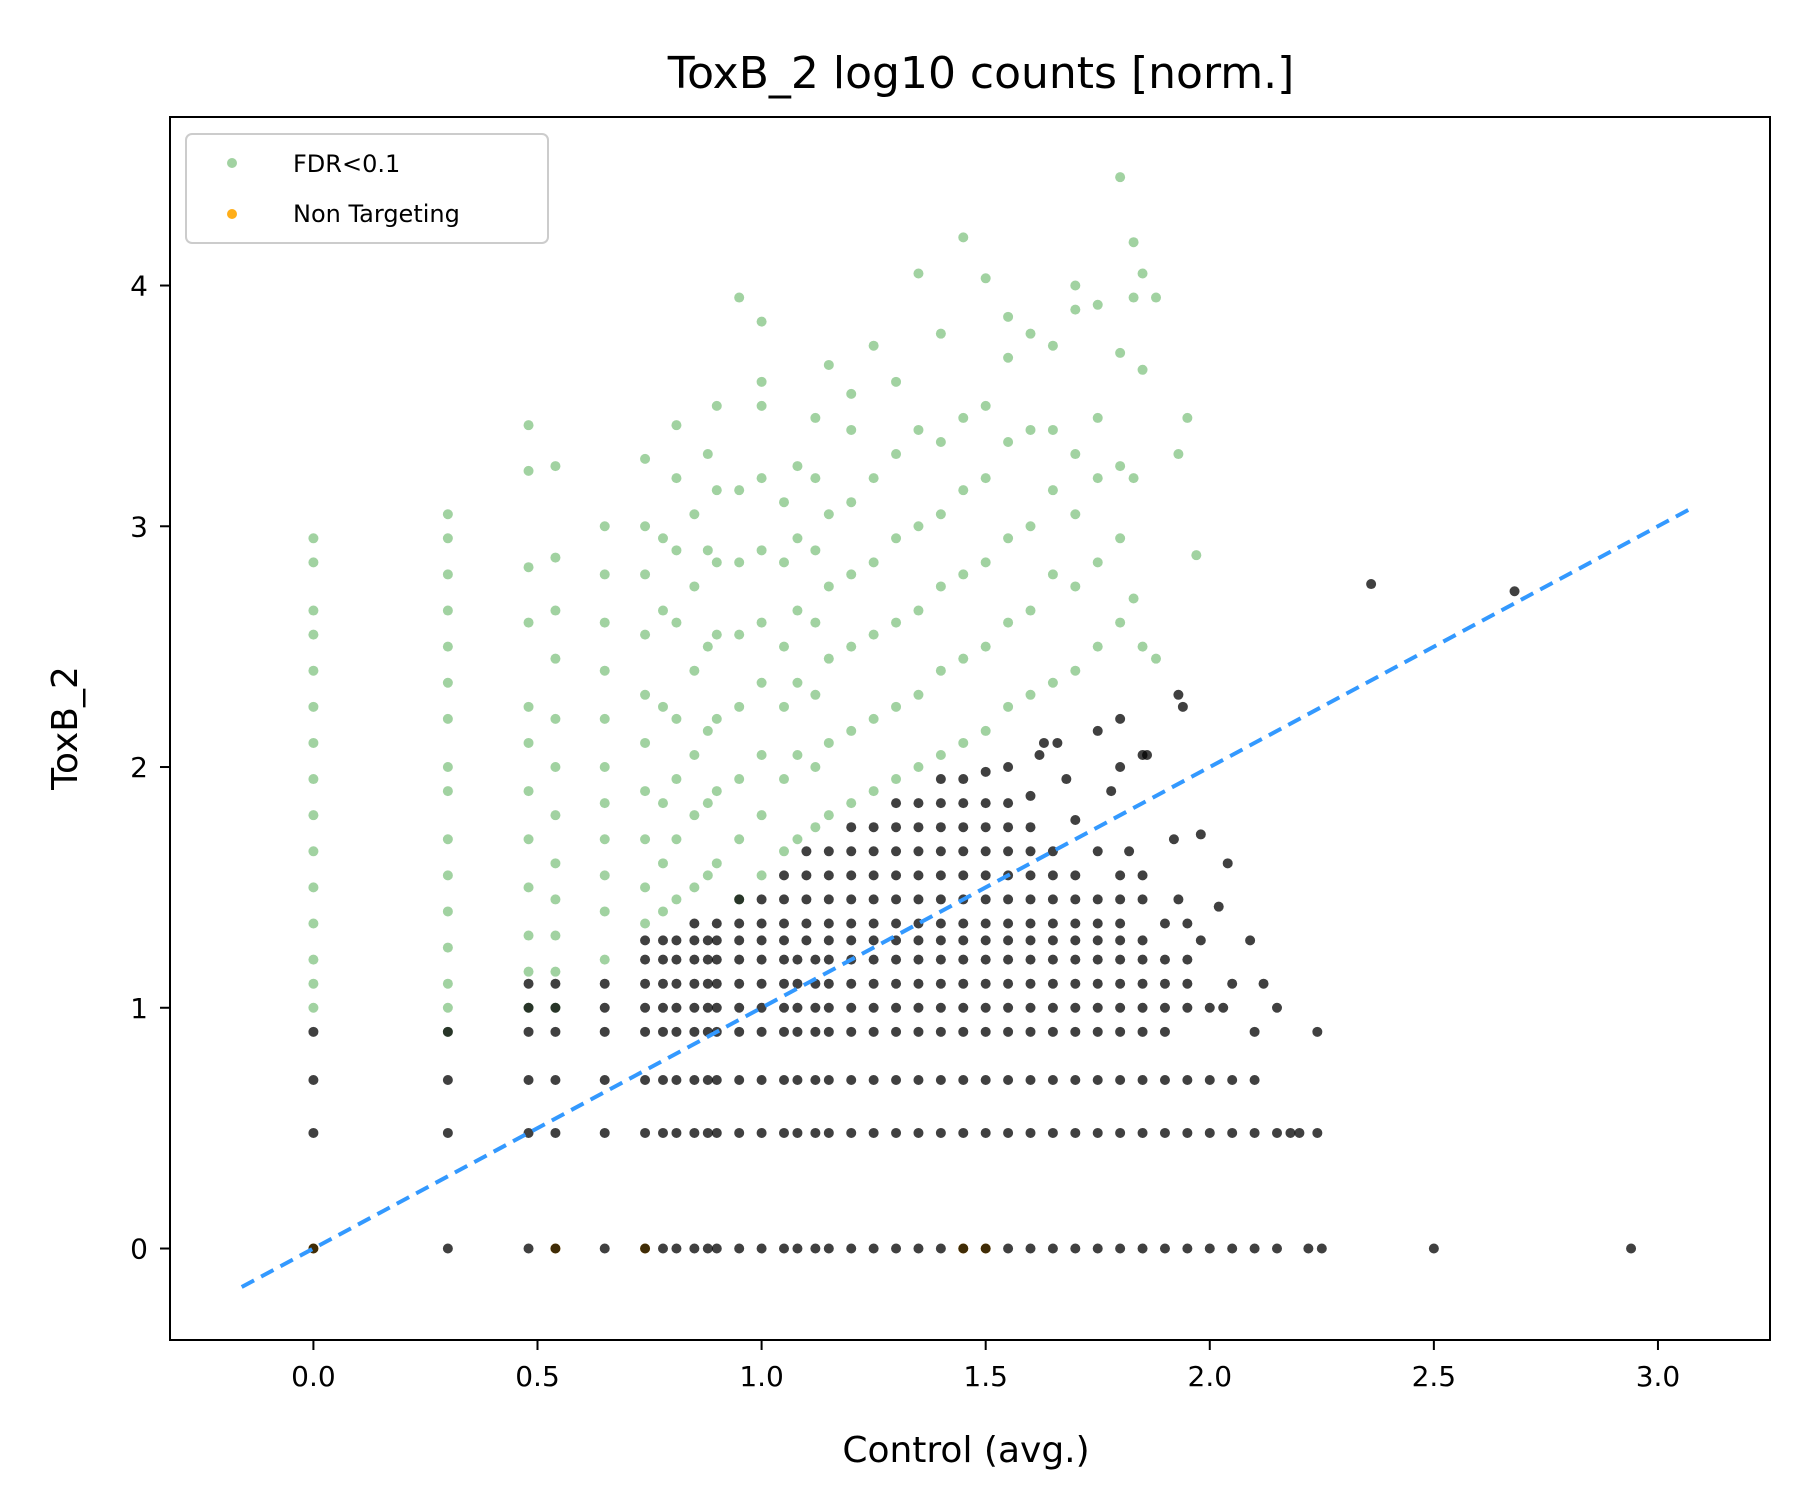 Image resolution: width=1800 pixels, height=1500 pixels. Describe the element at coordinates (985, 1366) in the screenshot. I see `x-axis-ticks: 0.0 0.5 1.0 1.5 2.0 2.5 3.0` at that location.